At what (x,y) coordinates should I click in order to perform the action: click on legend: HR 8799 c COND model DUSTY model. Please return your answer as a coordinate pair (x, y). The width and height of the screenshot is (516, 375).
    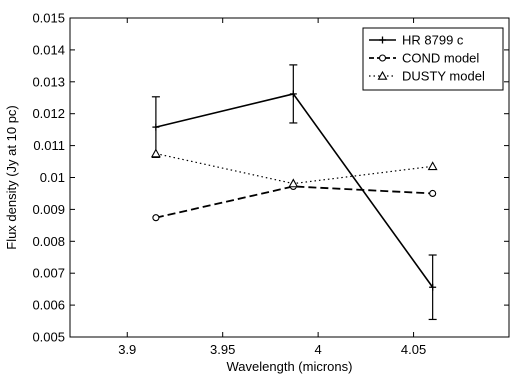
    Looking at the image, I should click on (433, 59).